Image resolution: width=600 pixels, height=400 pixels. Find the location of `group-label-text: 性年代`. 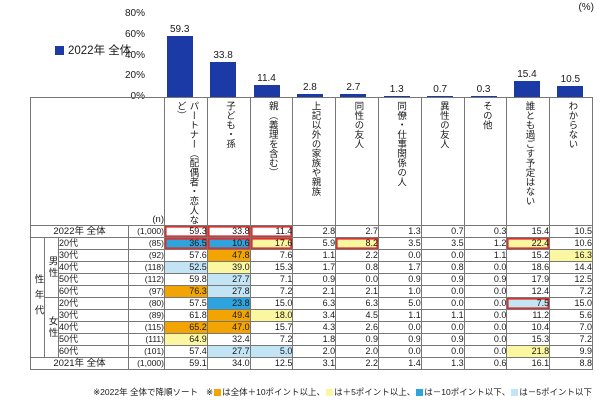

group-label-text: 性年代 is located at coordinates (38, 297).